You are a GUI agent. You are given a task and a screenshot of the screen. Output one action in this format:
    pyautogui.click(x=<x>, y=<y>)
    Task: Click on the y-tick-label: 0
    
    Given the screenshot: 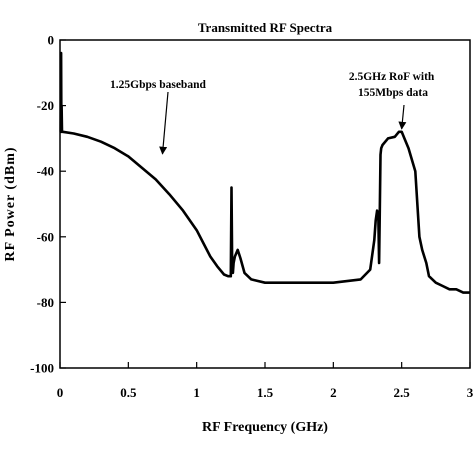 What is the action you would take?
    pyautogui.click(x=51, y=40)
    